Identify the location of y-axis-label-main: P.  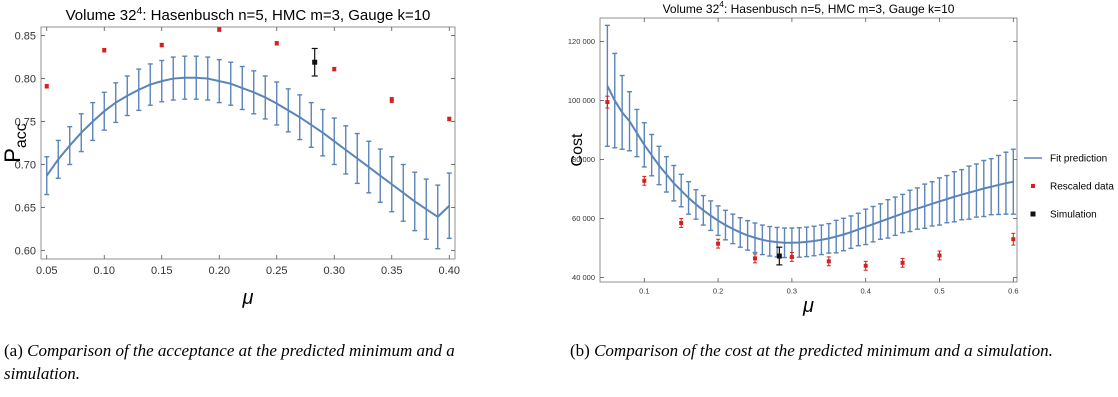
(12, 155).